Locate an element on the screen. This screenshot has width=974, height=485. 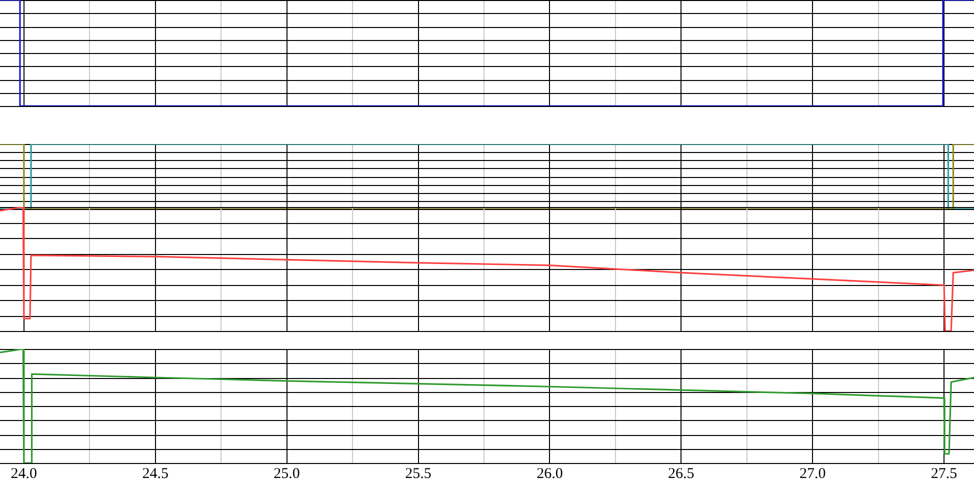
x-tick-label: 27.0 is located at coordinates (812, 474).